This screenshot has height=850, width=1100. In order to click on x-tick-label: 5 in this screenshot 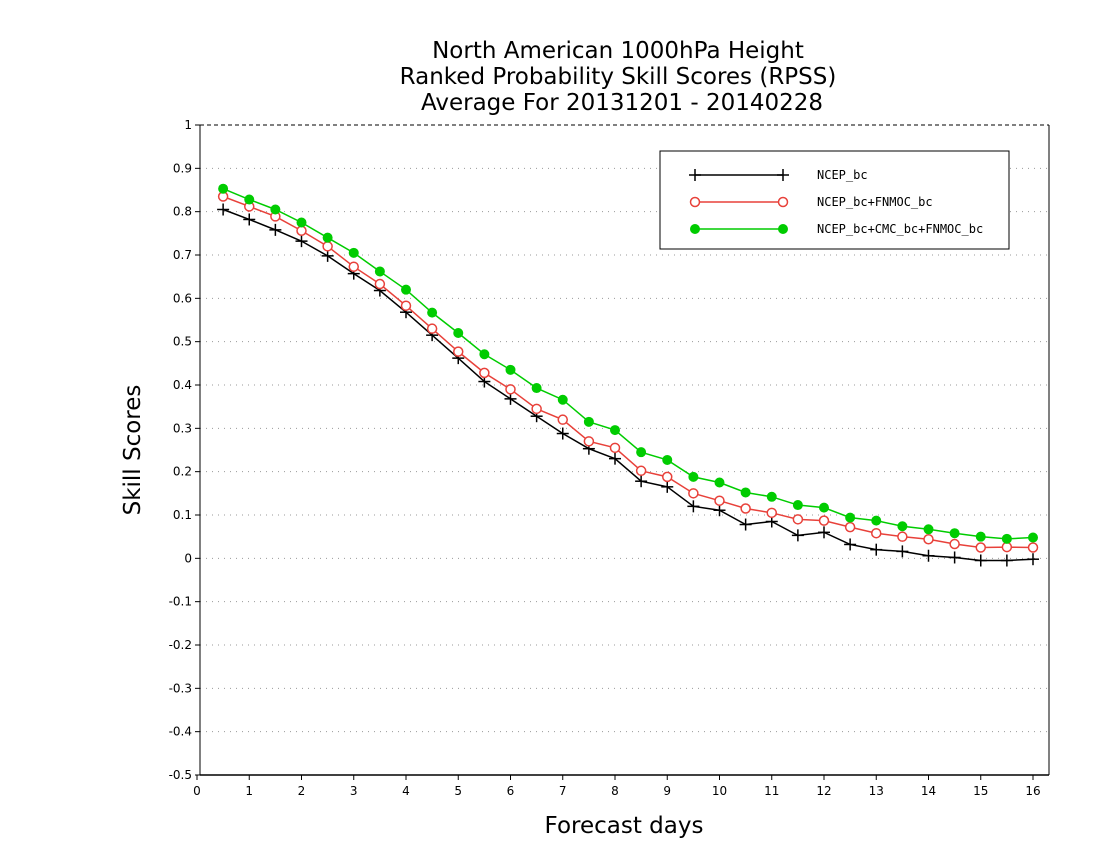, I will do `click(458, 791)`.